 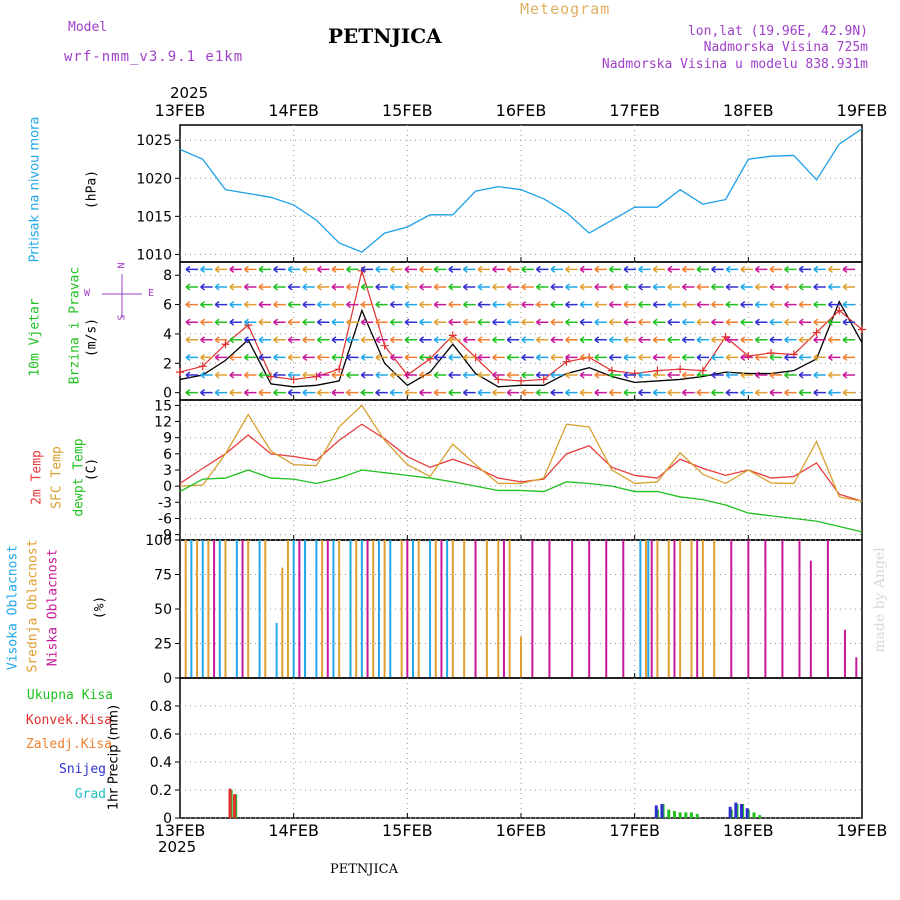 I want to click on y-tick-label: 1025, so click(x=154, y=141).